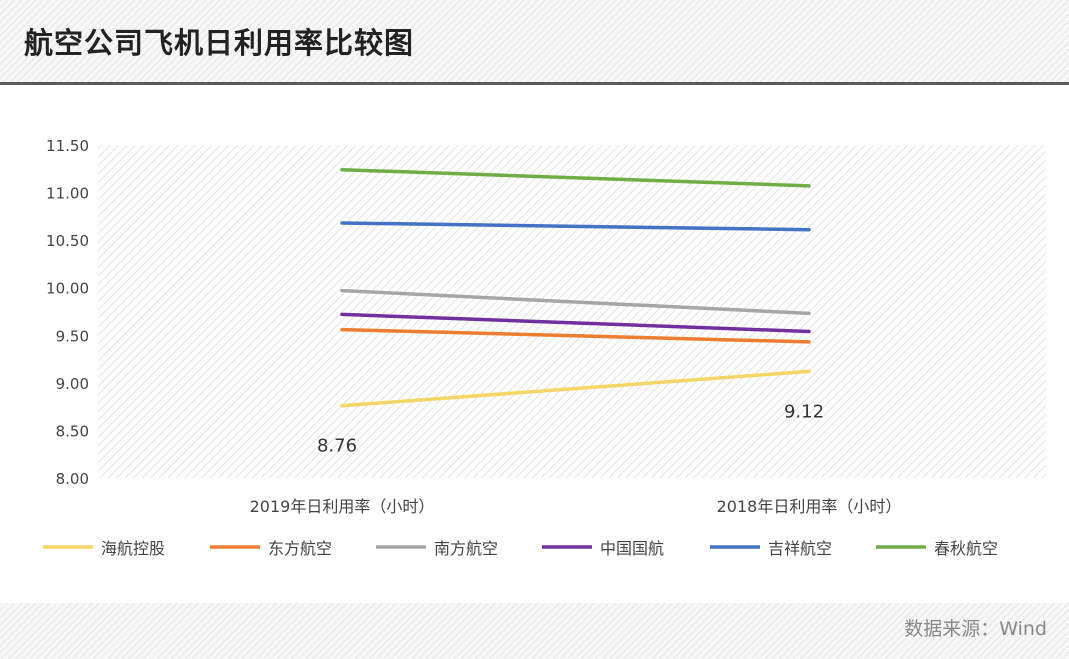 Image resolution: width=1069 pixels, height=659 pixels. Describe the element at coordinates (337, 446) in the screenshot. I see `data-label: 8.76` at that location.